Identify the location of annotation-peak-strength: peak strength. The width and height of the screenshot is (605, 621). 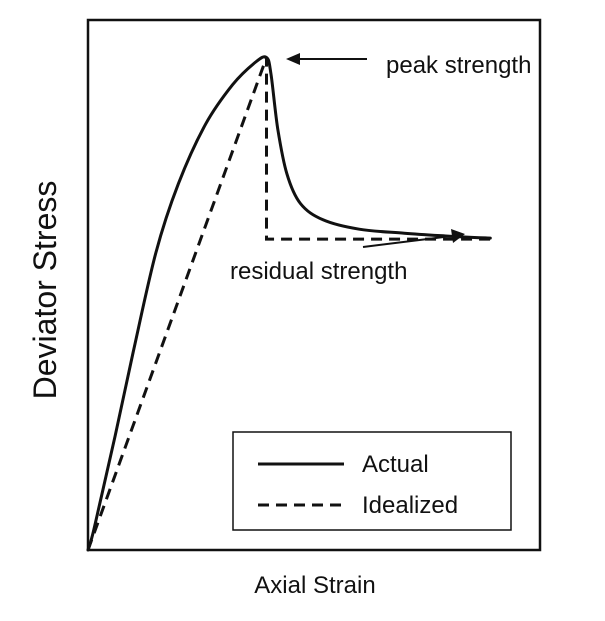
(408, 65).